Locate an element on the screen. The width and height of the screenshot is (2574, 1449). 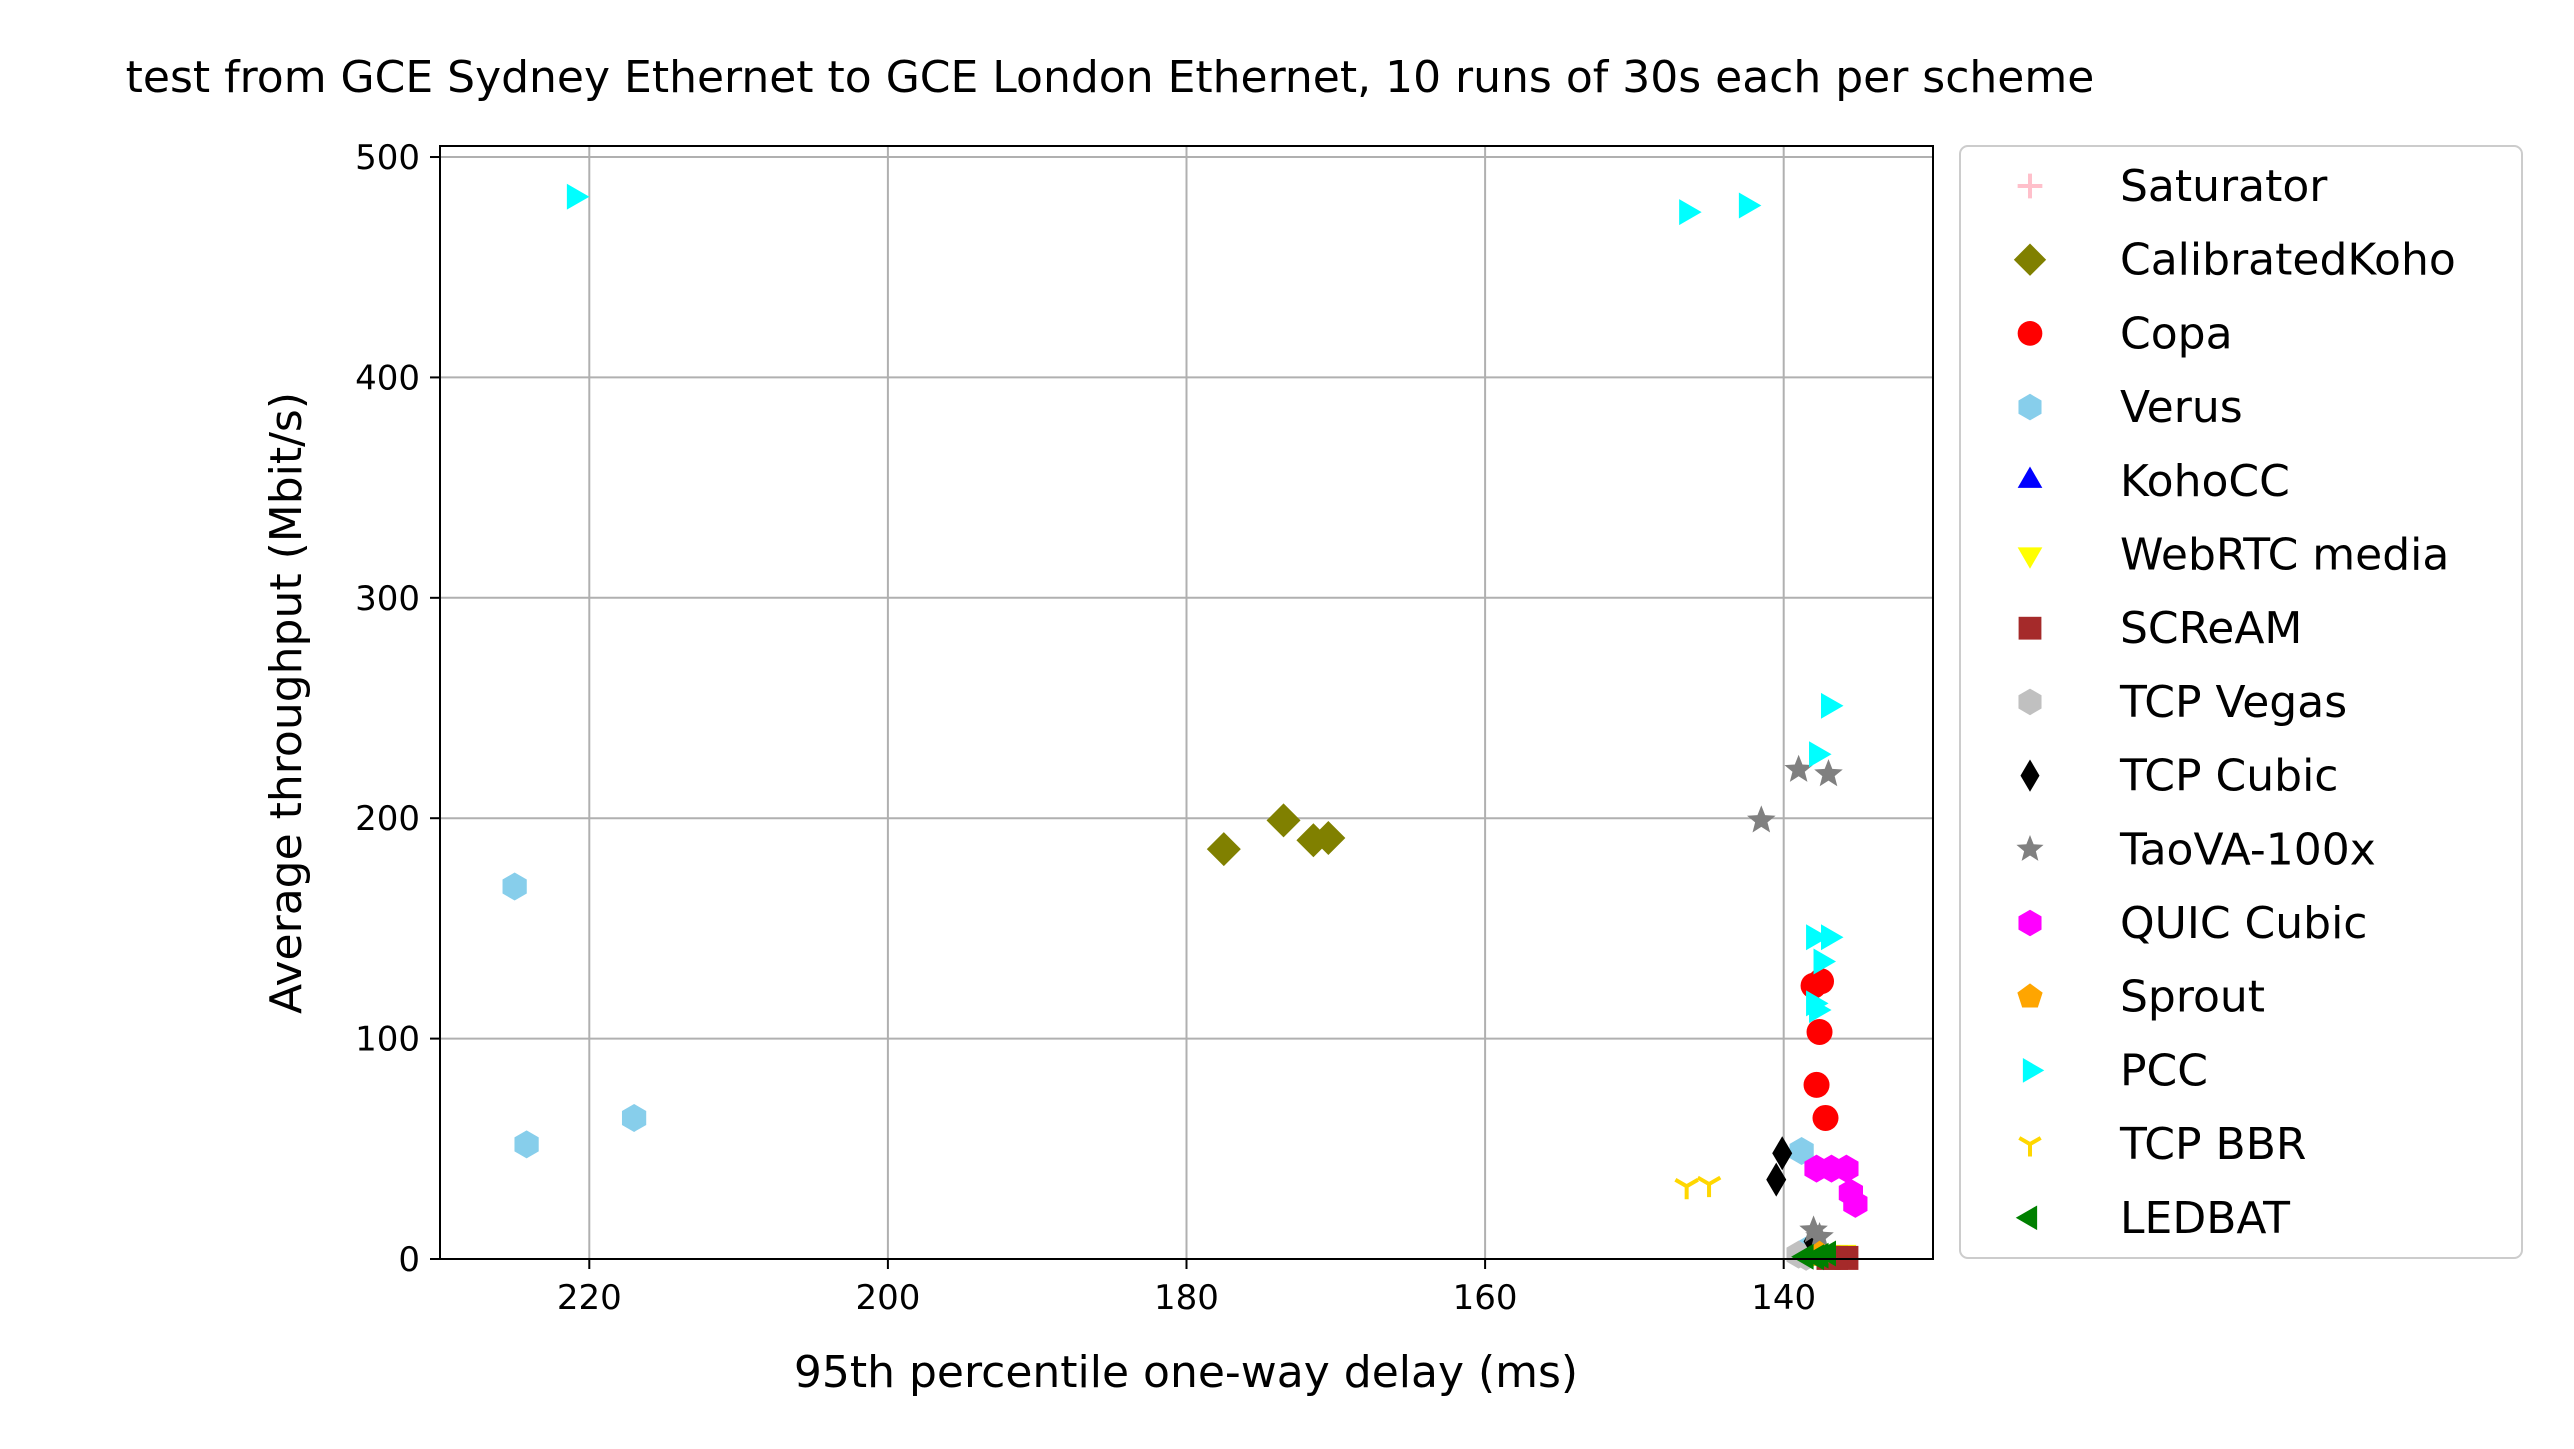
data-point-ledbat is located at coordinates (1813, 1257).